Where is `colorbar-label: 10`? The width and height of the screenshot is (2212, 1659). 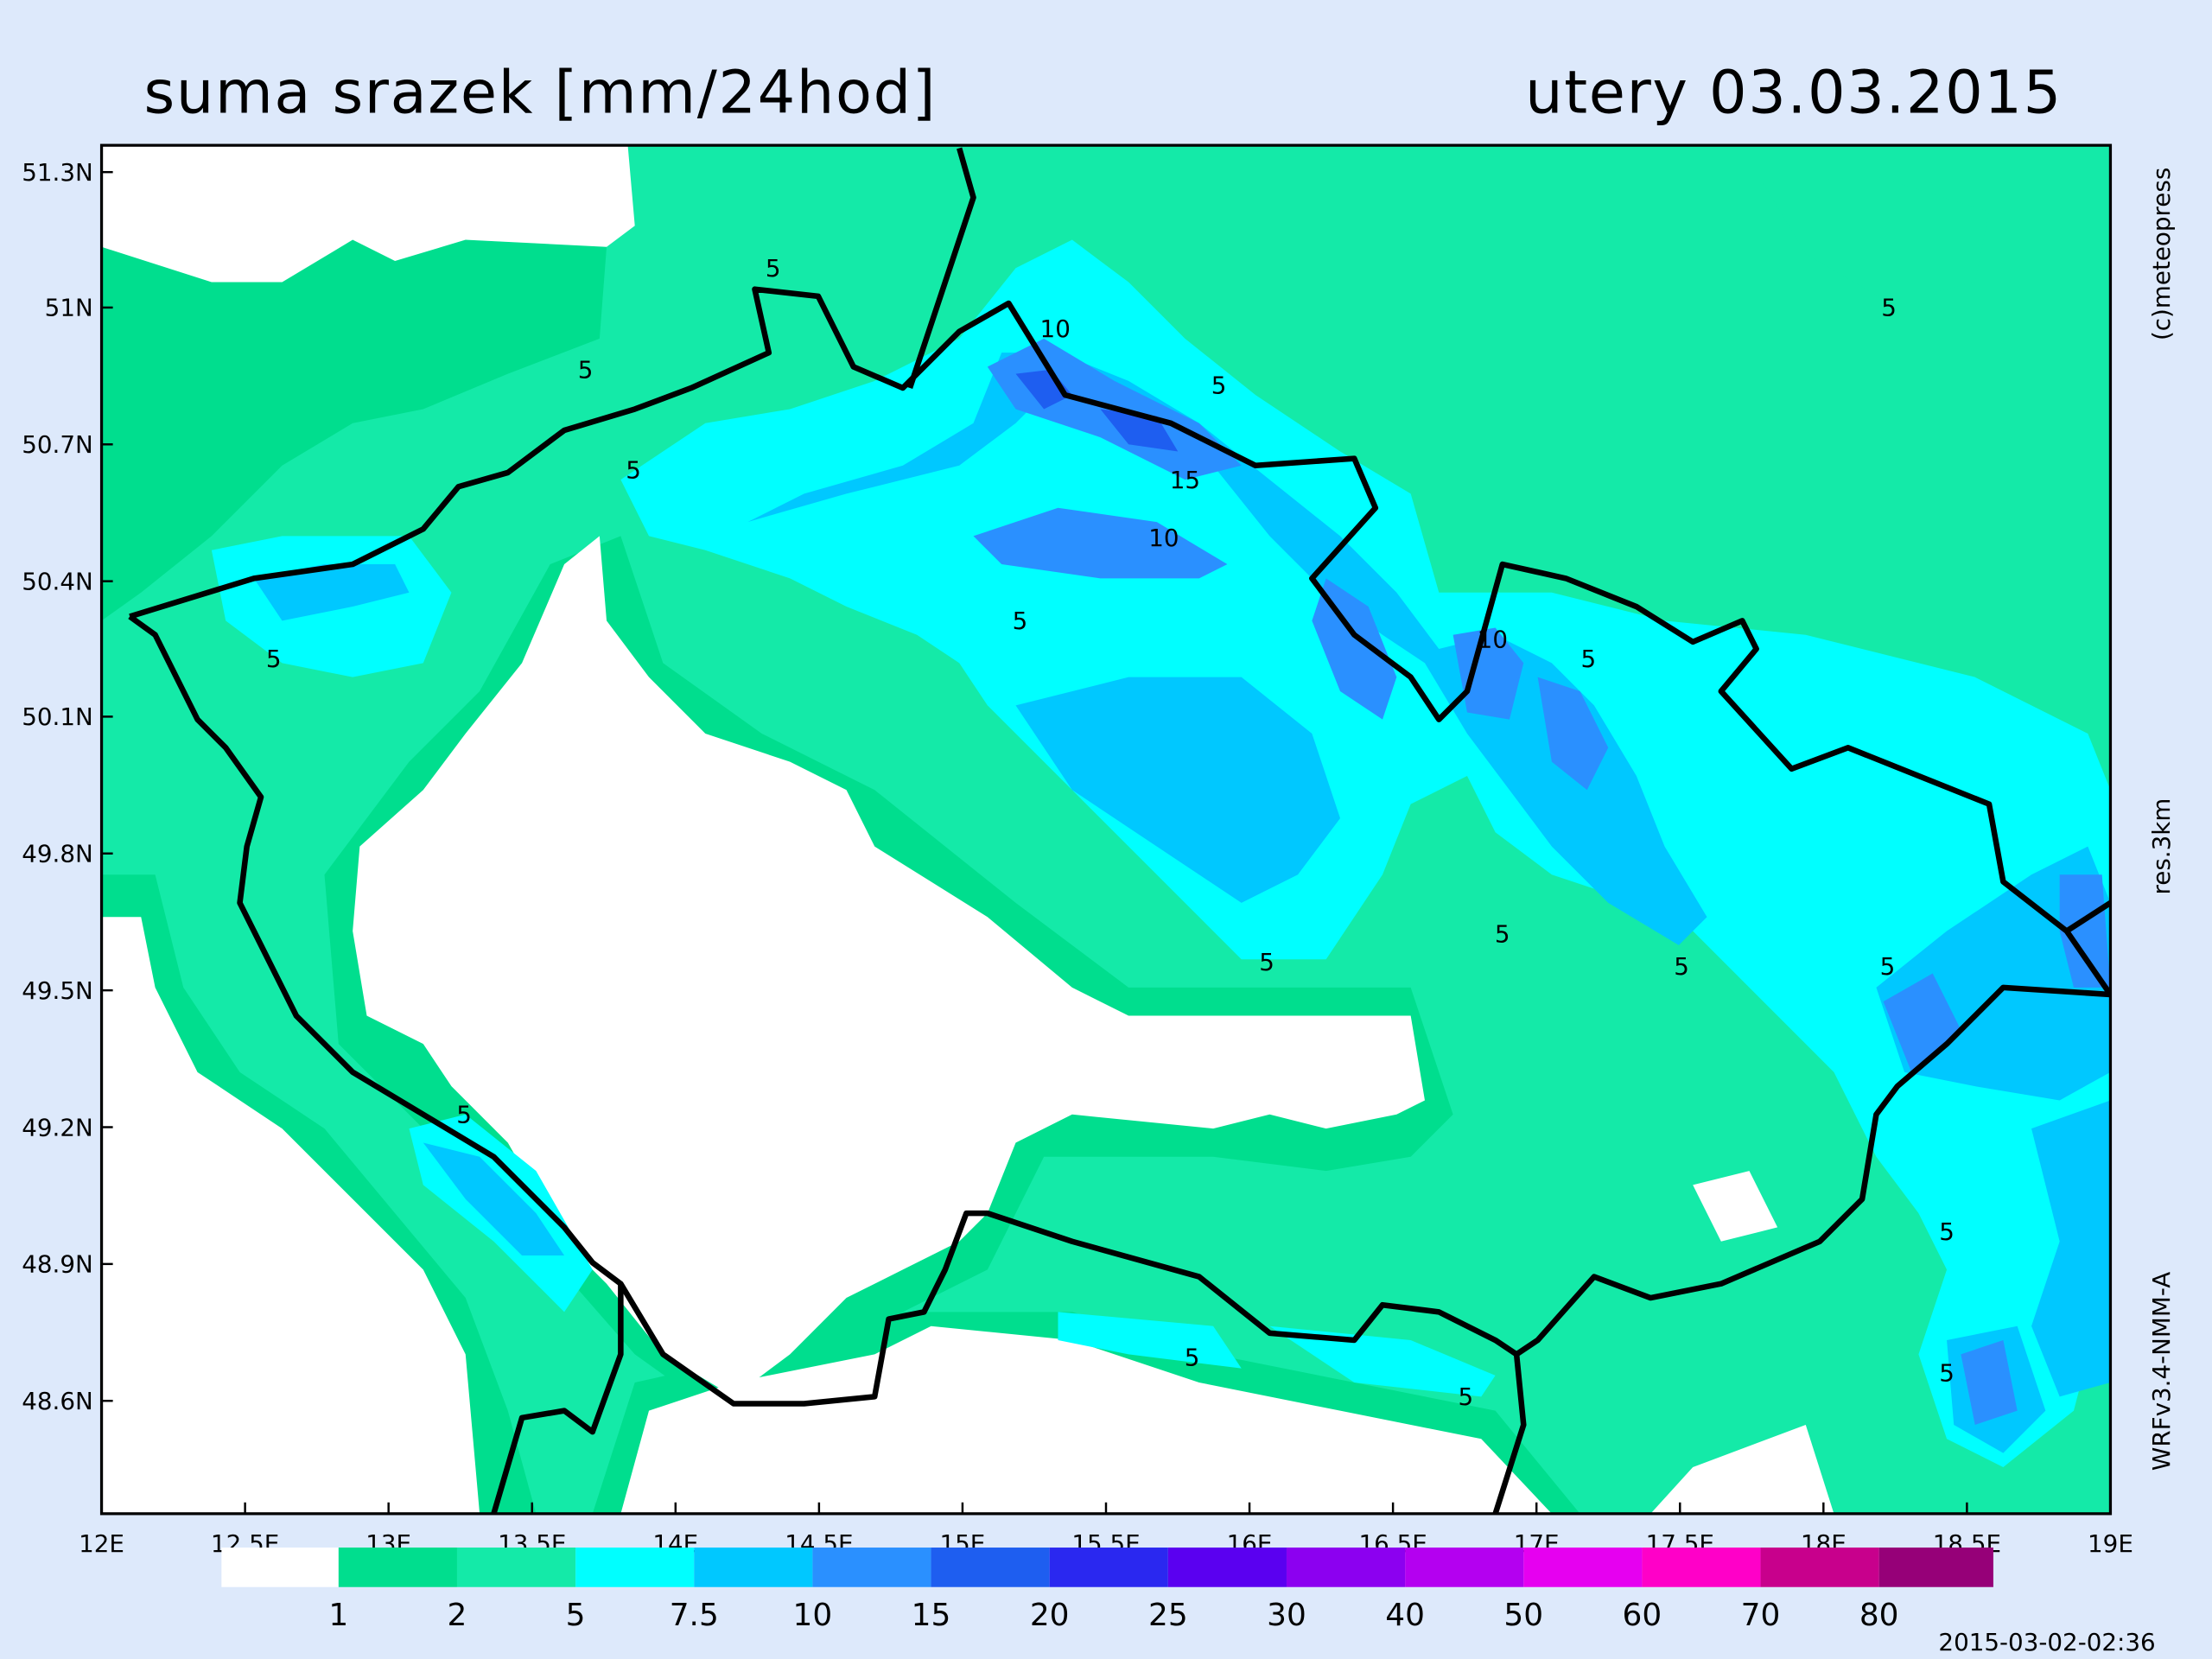 colorbar-label: 10 is located at coordinates (813, 1615).